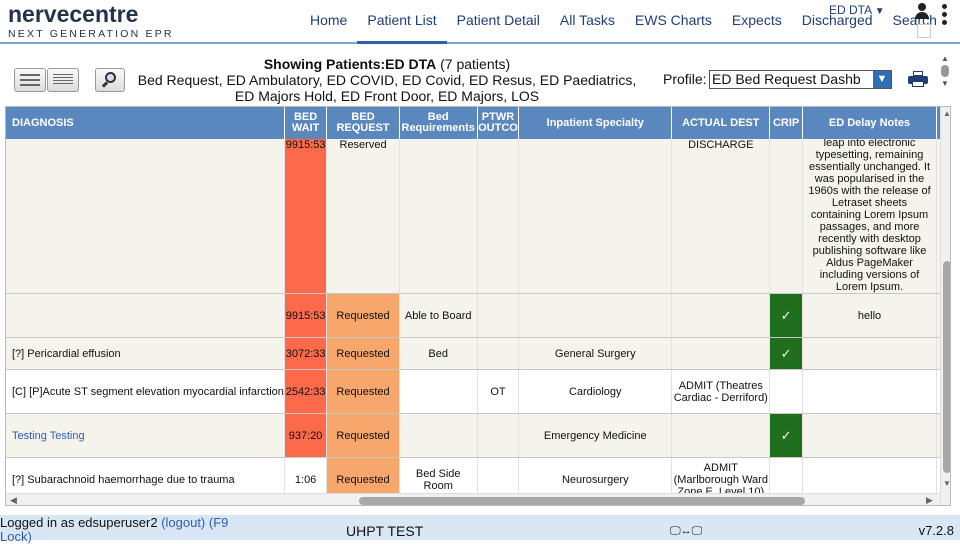 Image resolution: width=960 pixels, height=544 pixels. Describe the element at coordinates (685, 79) in the screenshot. I see `profile-label: Profile:` at that location.